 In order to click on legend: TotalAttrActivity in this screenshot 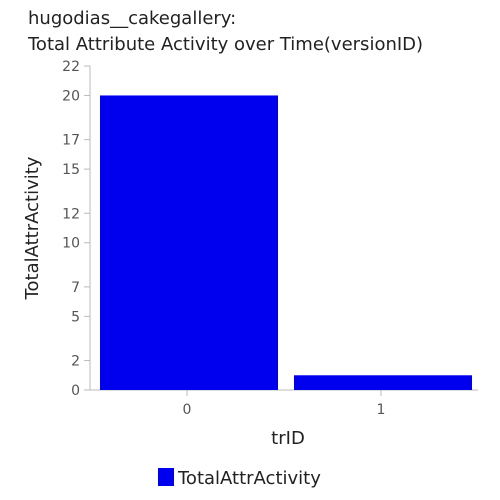, I will do `click(239, 478)`.